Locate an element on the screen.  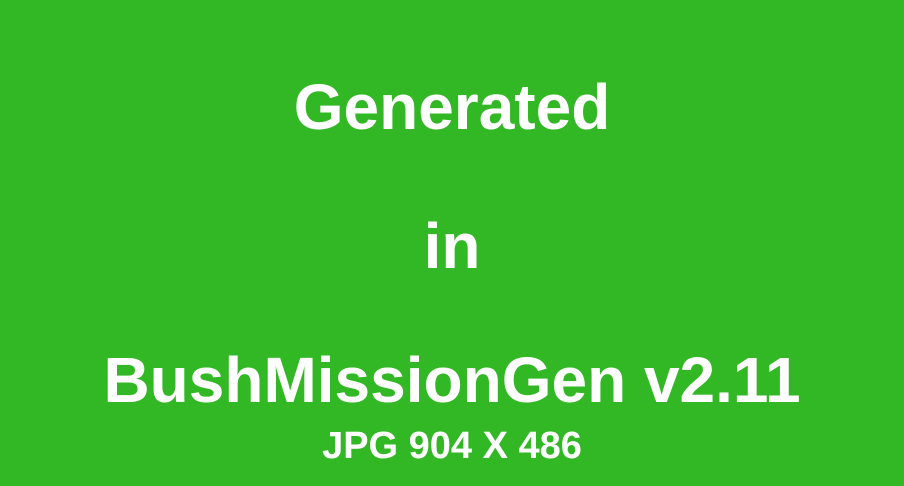
app-name-version: BushMissionGen v2.11 is located at coordinates (452, 380).